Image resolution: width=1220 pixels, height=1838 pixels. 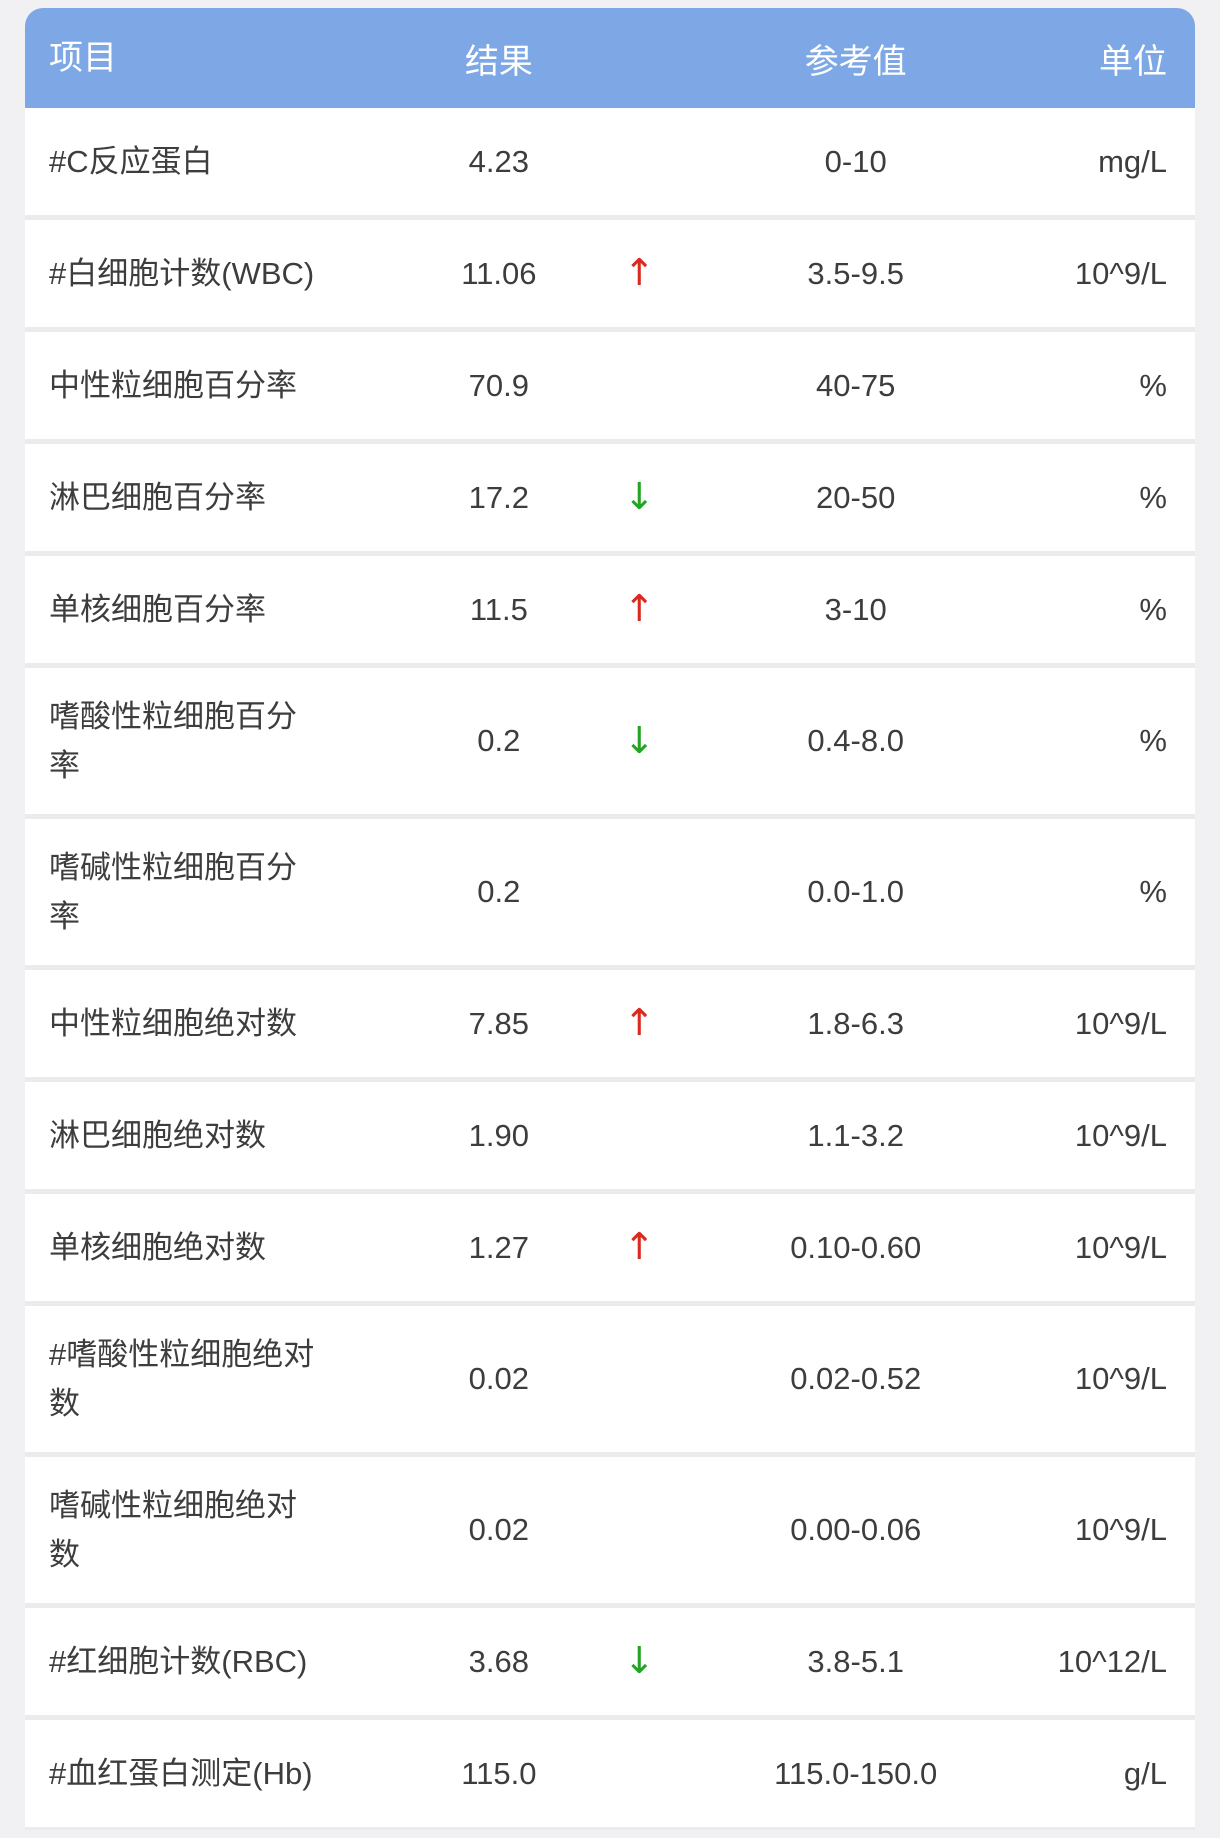 I want to click on table-row: 嗜碱性粒细胞绝对 数 0.02 0.00-0.06 10^9/L, so click(x=610, y=1530).